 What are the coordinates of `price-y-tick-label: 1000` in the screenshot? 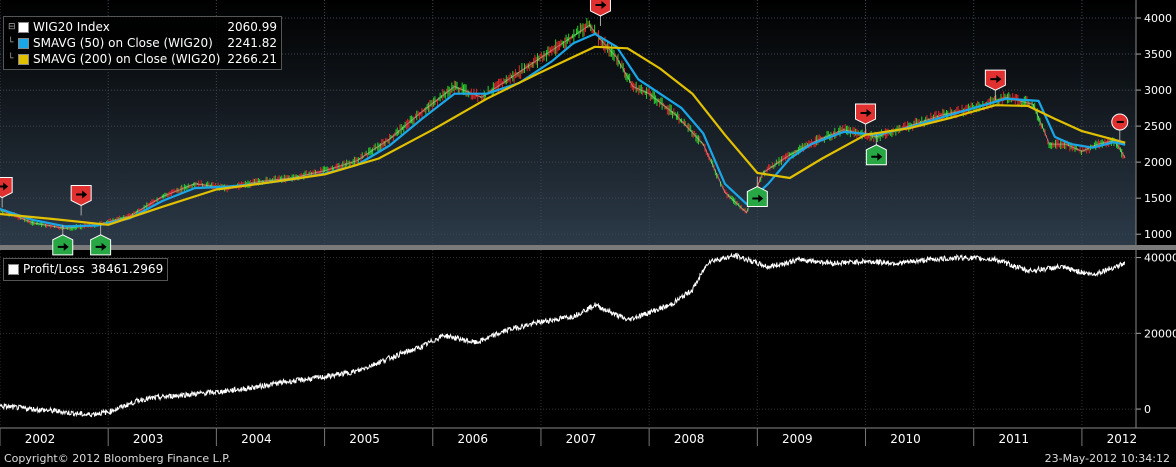 It's located at (1158, 234).